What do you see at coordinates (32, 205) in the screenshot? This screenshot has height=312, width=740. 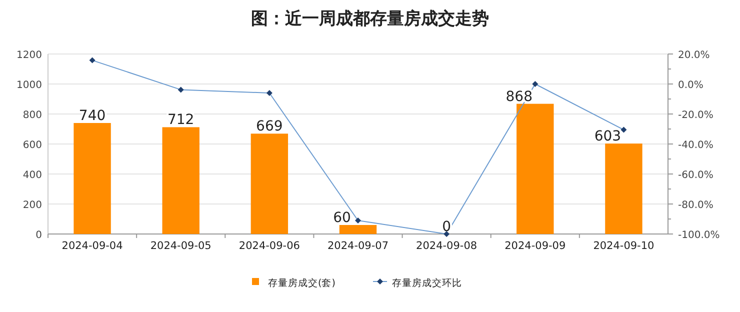 I see `y-tick-label: 200` at bounding box center [32, 205].